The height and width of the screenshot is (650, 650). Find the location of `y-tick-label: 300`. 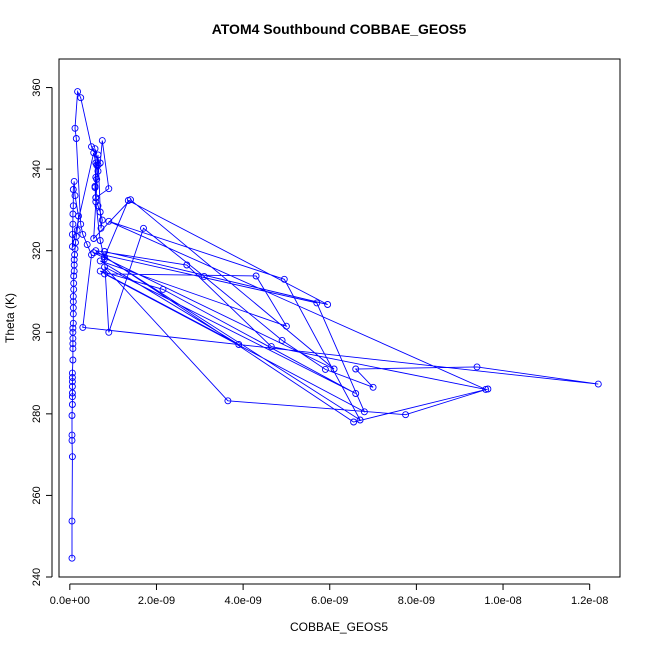

y-tick-label: 300 is located at coordinates (37, 332).